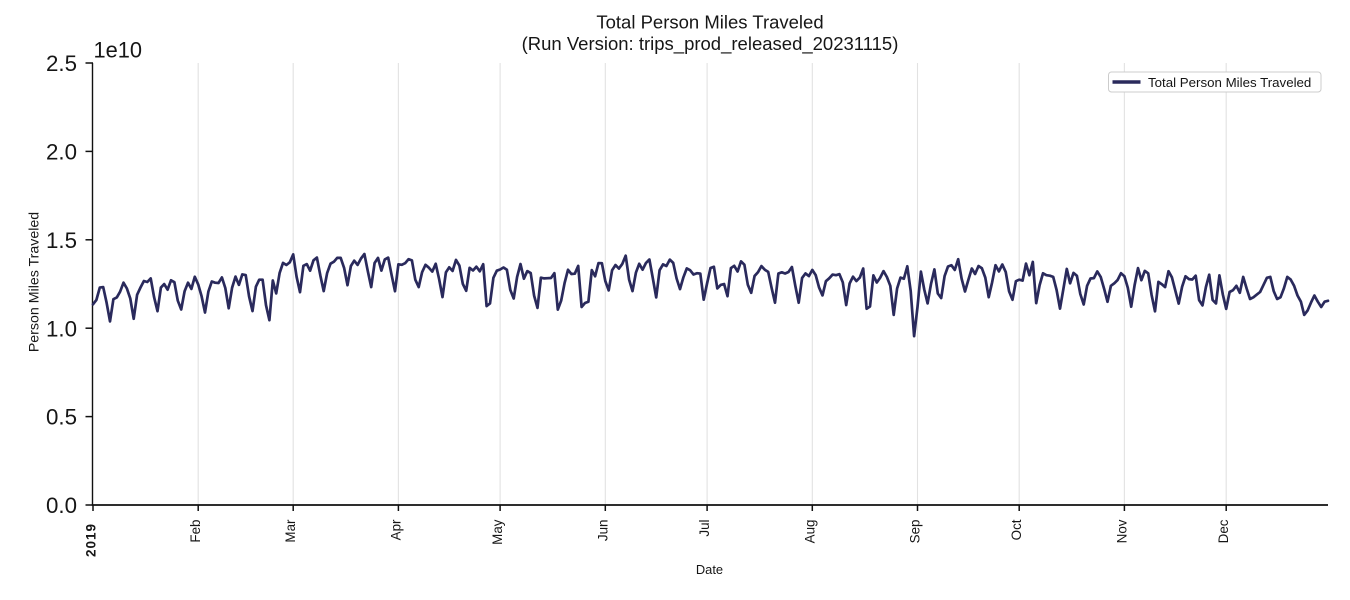  I want to click on svg-text: Date, so click(709, 569).